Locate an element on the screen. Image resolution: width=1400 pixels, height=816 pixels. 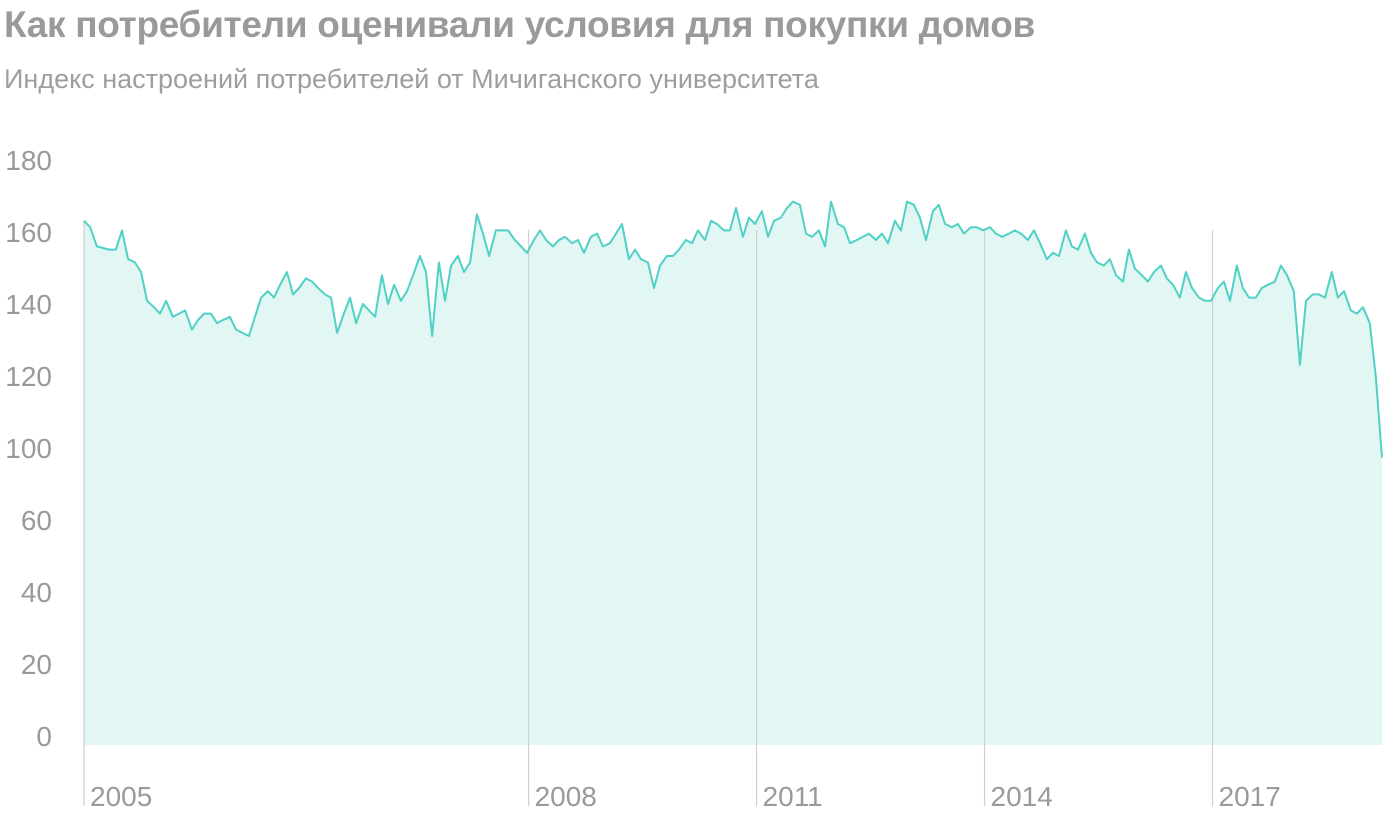
y-tick-label: 40 is located at coordinates (36, 592).